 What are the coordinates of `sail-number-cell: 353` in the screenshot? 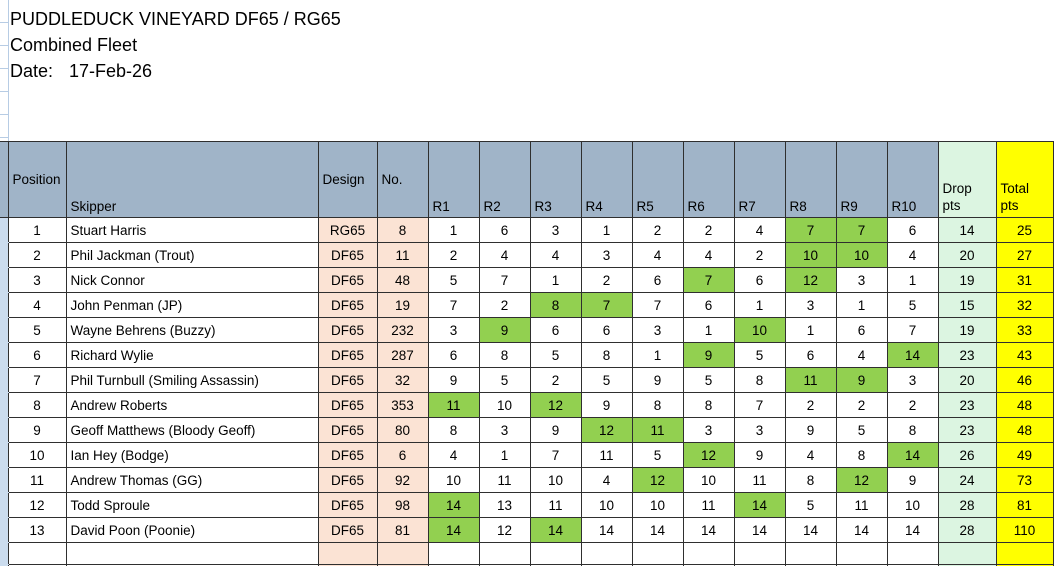 It's located at (402, 405).